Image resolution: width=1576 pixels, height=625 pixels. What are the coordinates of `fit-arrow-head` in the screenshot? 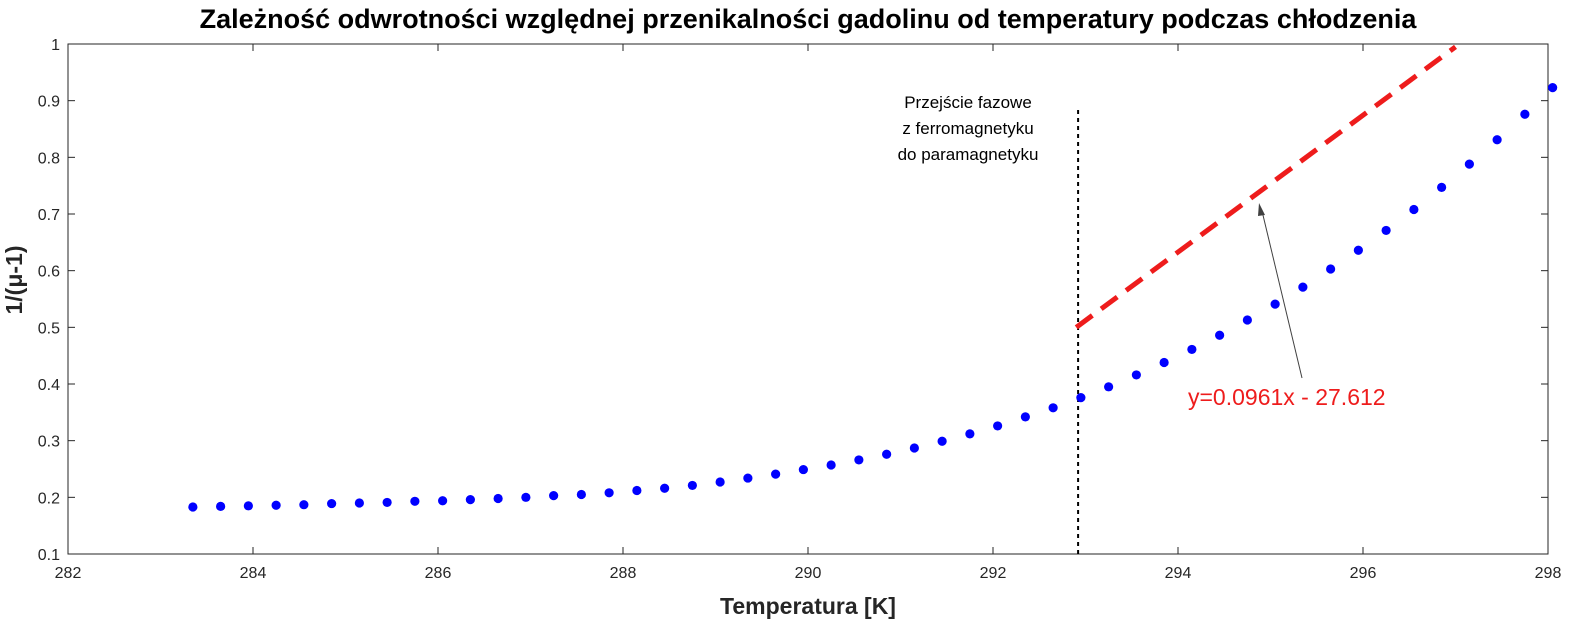 It's located at (1261, 209).